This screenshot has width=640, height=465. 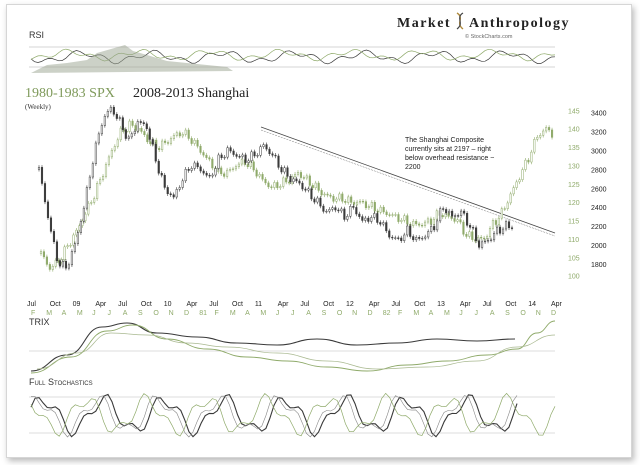 I want to click on helix-icon, so click(x=460, y=21).